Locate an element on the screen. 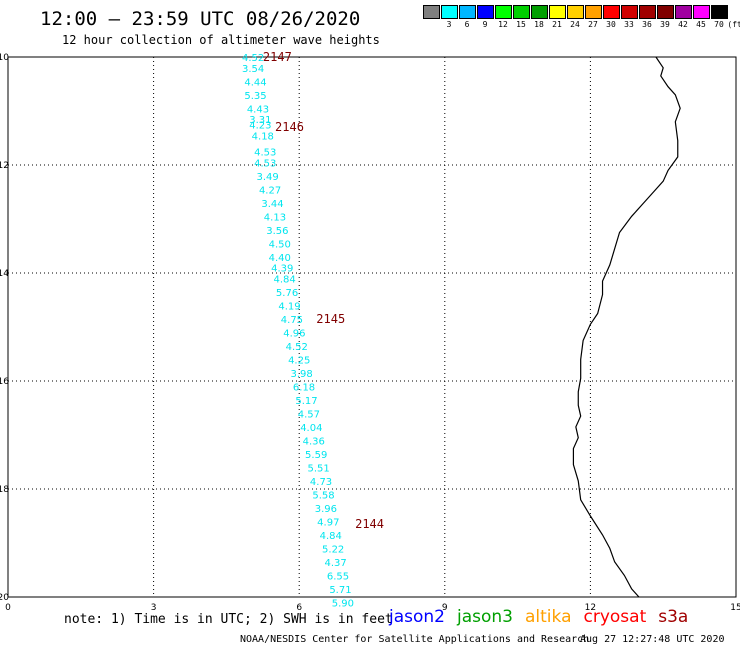 This screenshot has height=650, width=740. colorbar-label: 12 is located at coordinates (503, 24).